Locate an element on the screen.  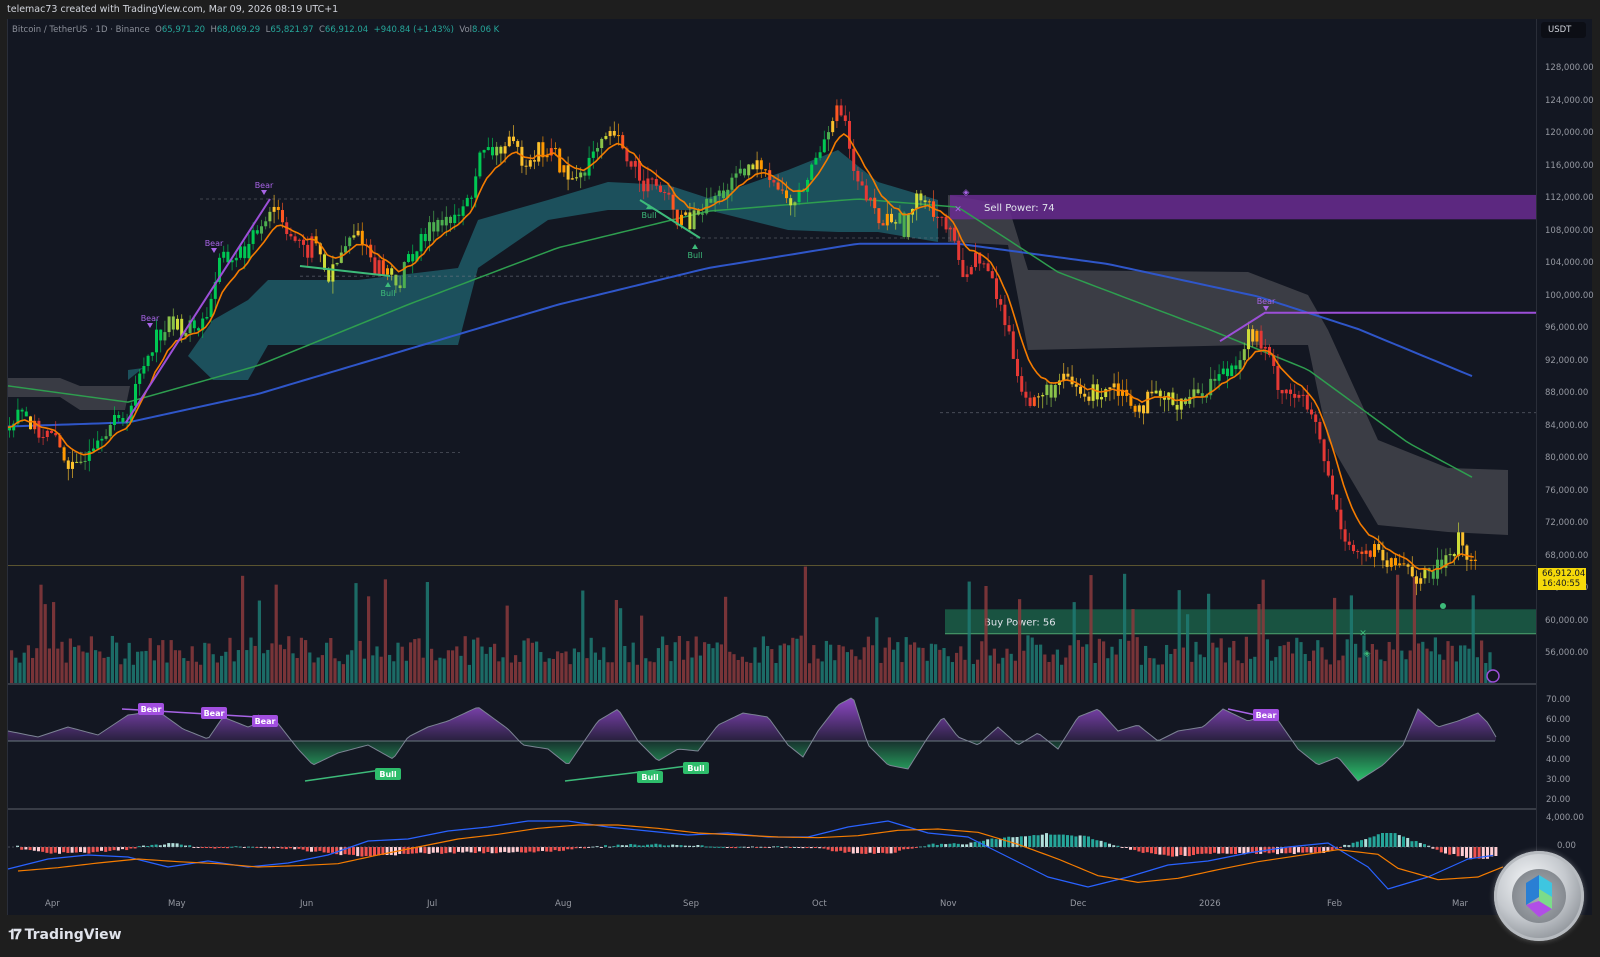
close-value: 66,912.04 is located at coordinates (346, 30).